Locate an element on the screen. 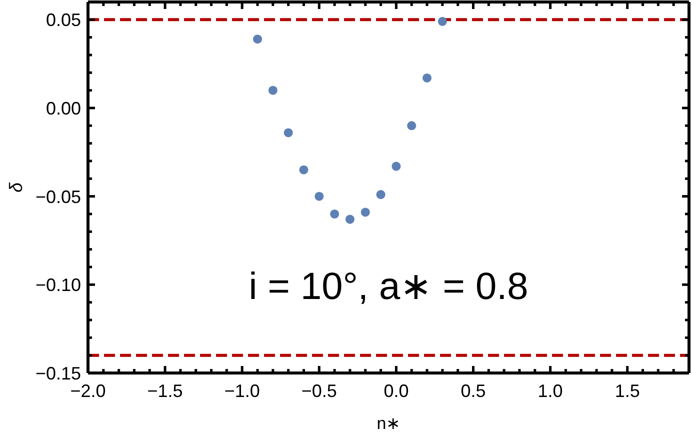 This screenshot has height=436, width=692. x-tick-label: 1.5 is located at coordinates (627, 391).